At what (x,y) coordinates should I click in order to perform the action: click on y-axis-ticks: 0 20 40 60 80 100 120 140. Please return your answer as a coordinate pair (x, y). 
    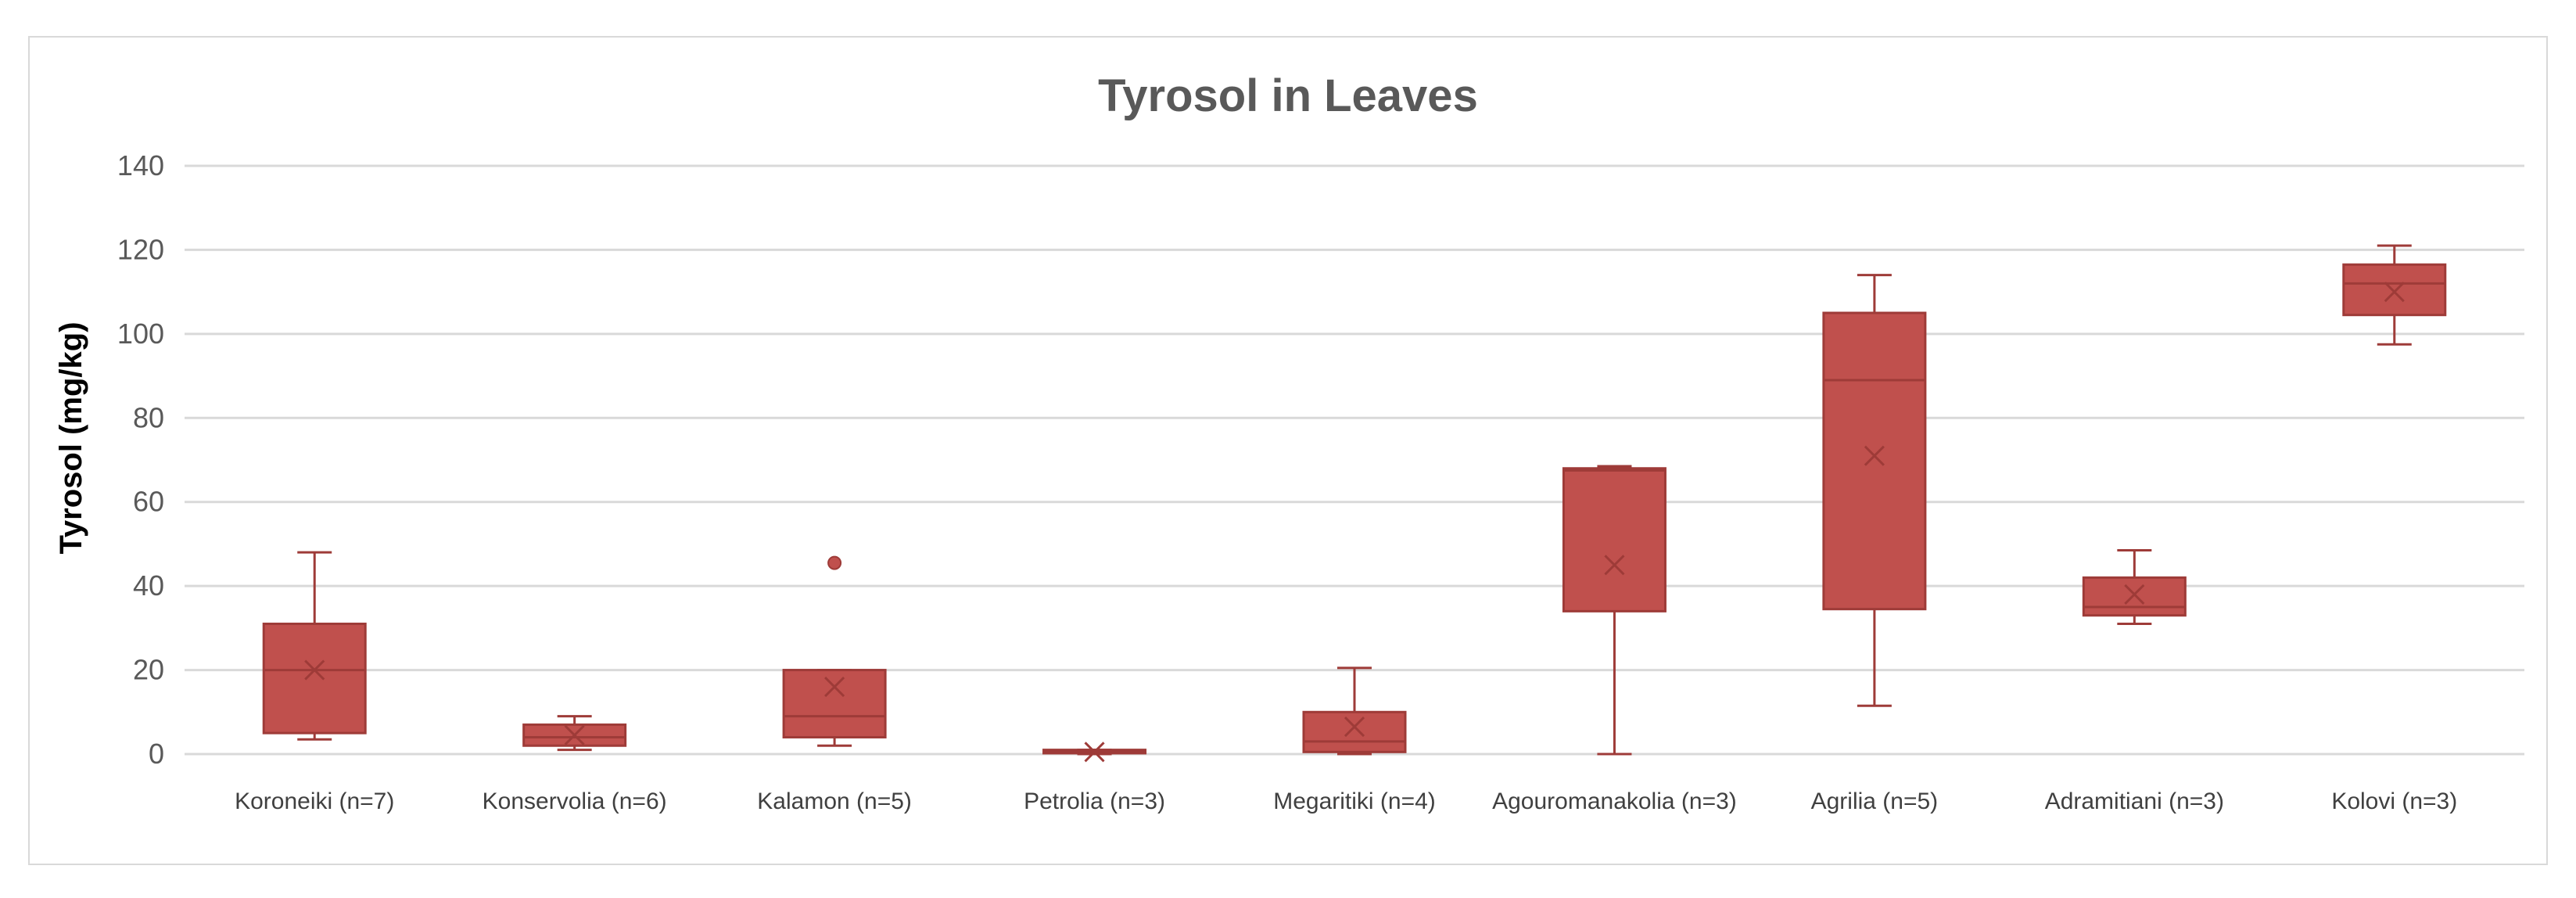
    Looking at the image, I should click on (140, 459).